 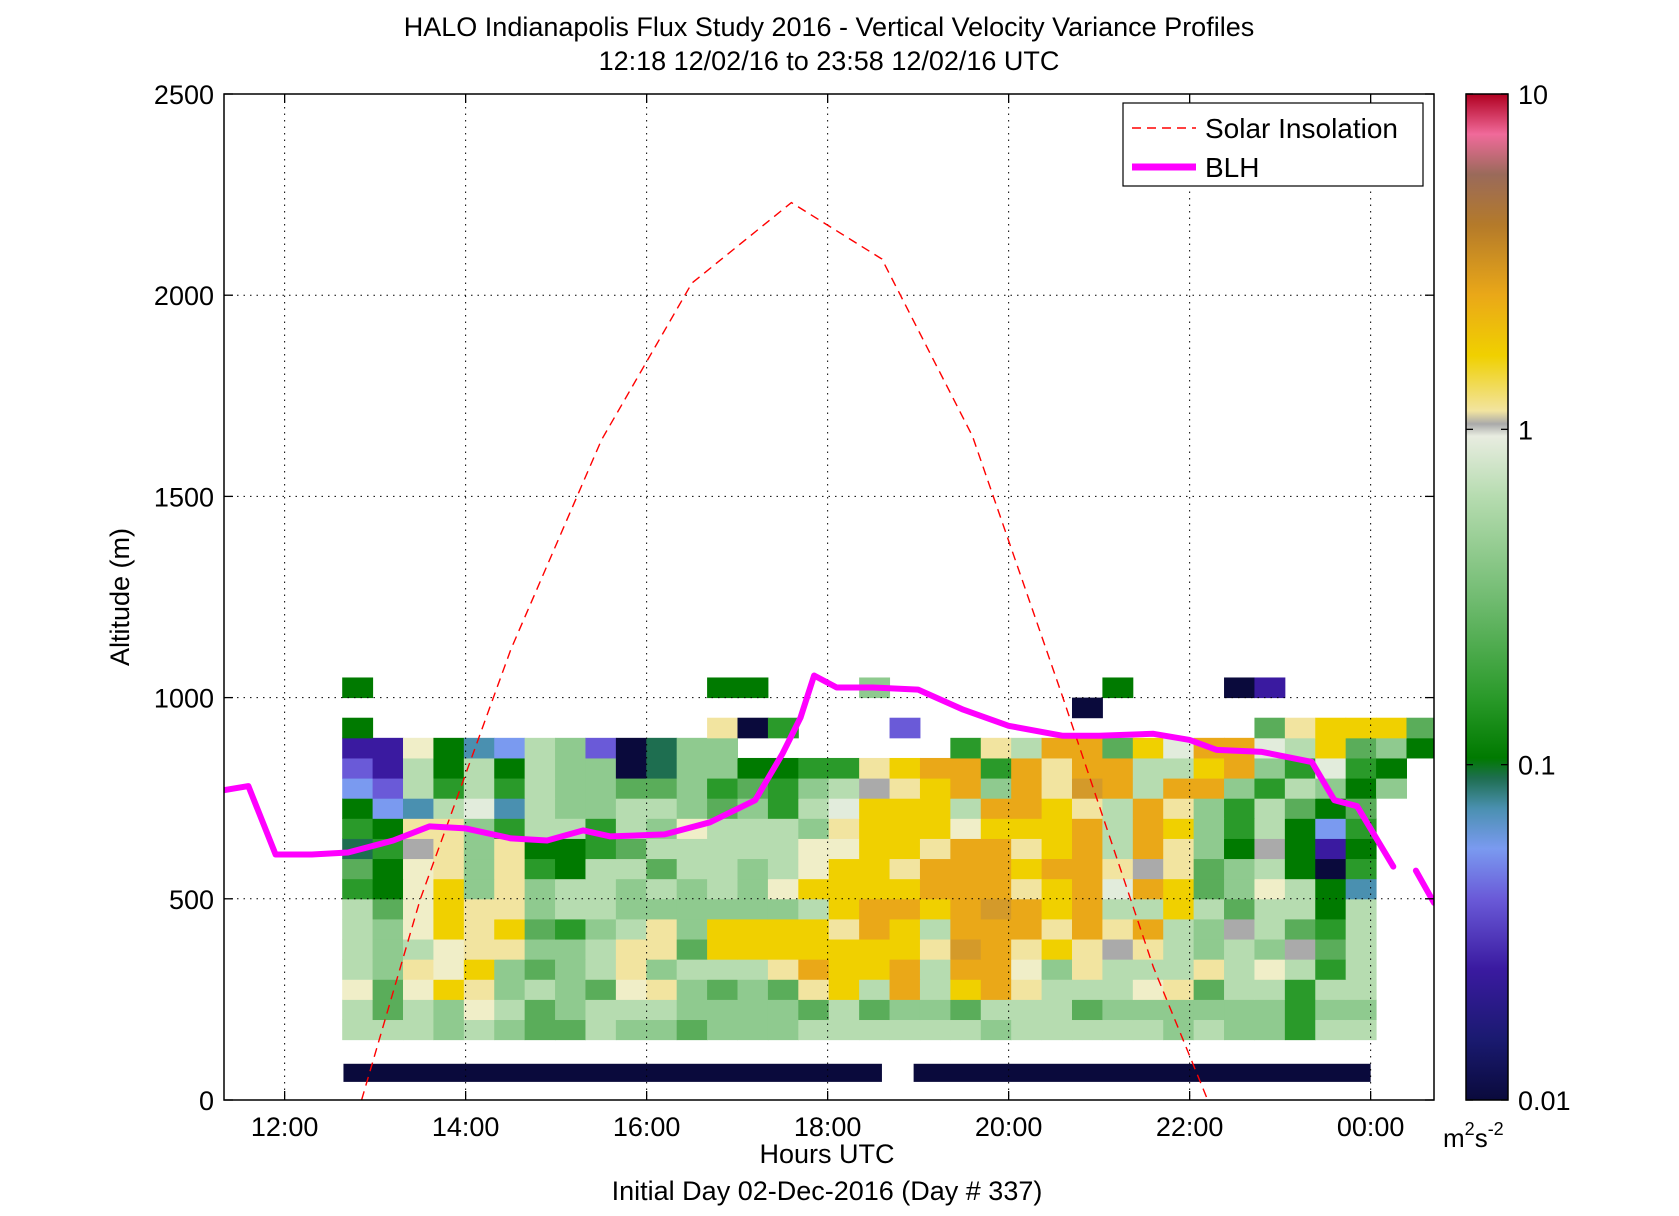 What do you see at coordinates (857, 1072) in the screenshot?
I see `nodata-bar` at bounding box center [857, 1072].